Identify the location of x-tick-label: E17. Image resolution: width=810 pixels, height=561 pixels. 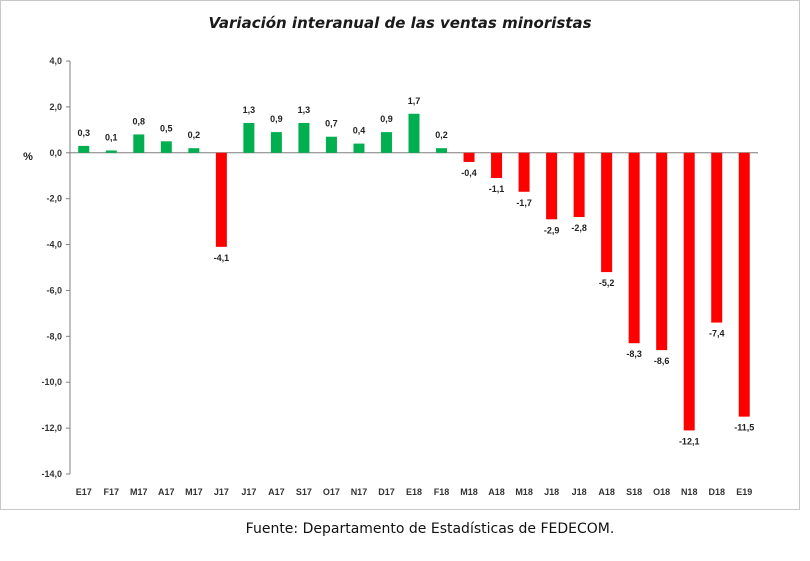
(84, 492).